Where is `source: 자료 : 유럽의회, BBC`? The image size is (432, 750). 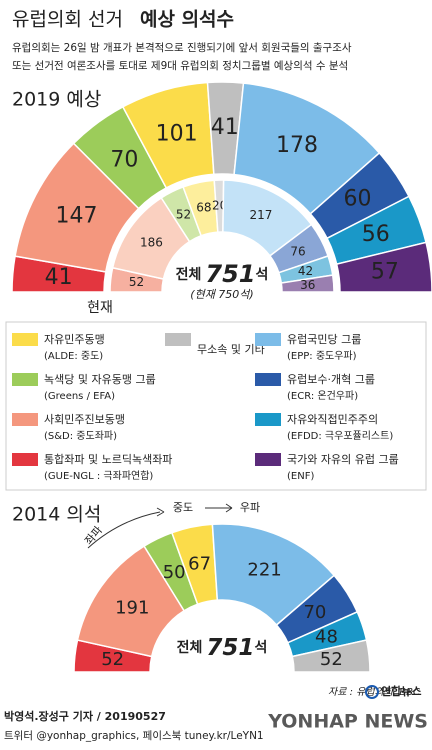 source: 자료 : 유럽의회, BBC is located at coordinates (374, 692).